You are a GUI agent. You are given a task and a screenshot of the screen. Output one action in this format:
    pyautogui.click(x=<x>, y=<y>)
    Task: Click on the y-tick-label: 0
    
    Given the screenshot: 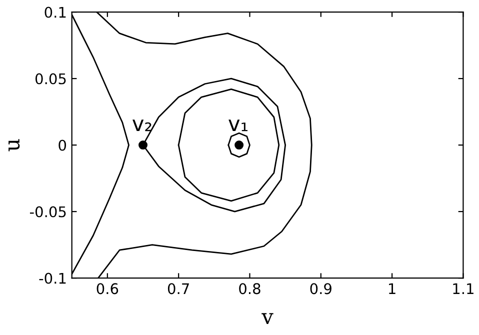 What is the action you would take?
    pyautogui.click(x=62, y=145)
    